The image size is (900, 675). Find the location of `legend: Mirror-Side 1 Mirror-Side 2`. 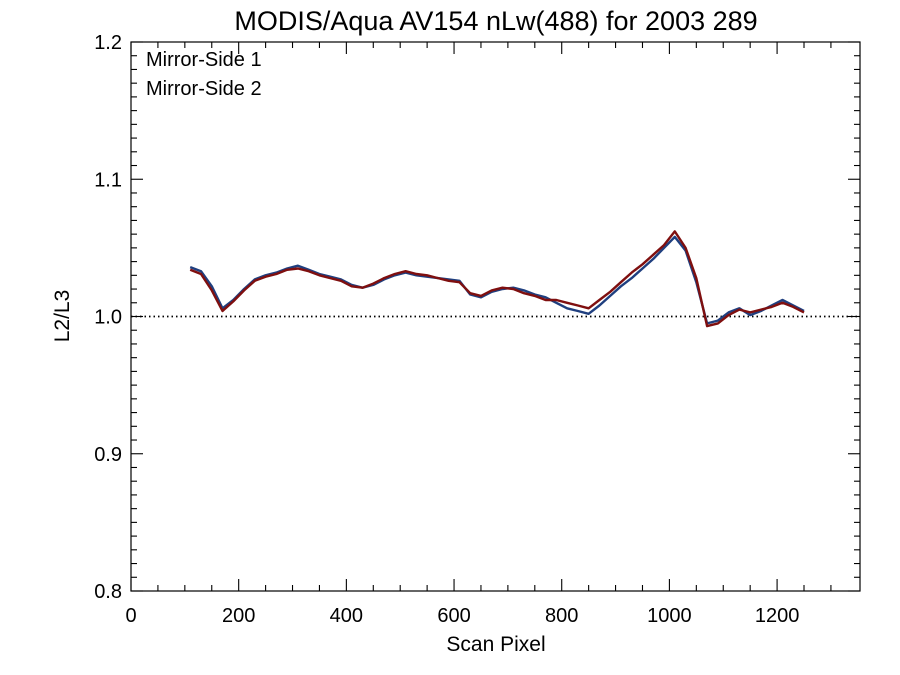

legend: Mirror-Side 1 Mirror-Side 2 is located at coordinates (204, 74).